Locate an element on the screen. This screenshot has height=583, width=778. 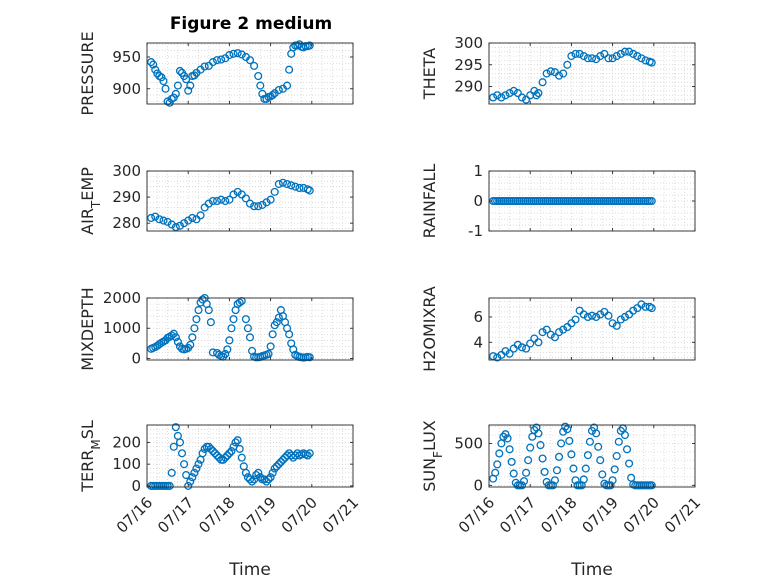
subplot-air-temp: 280 290 300 is located at coordinates (233, 197).